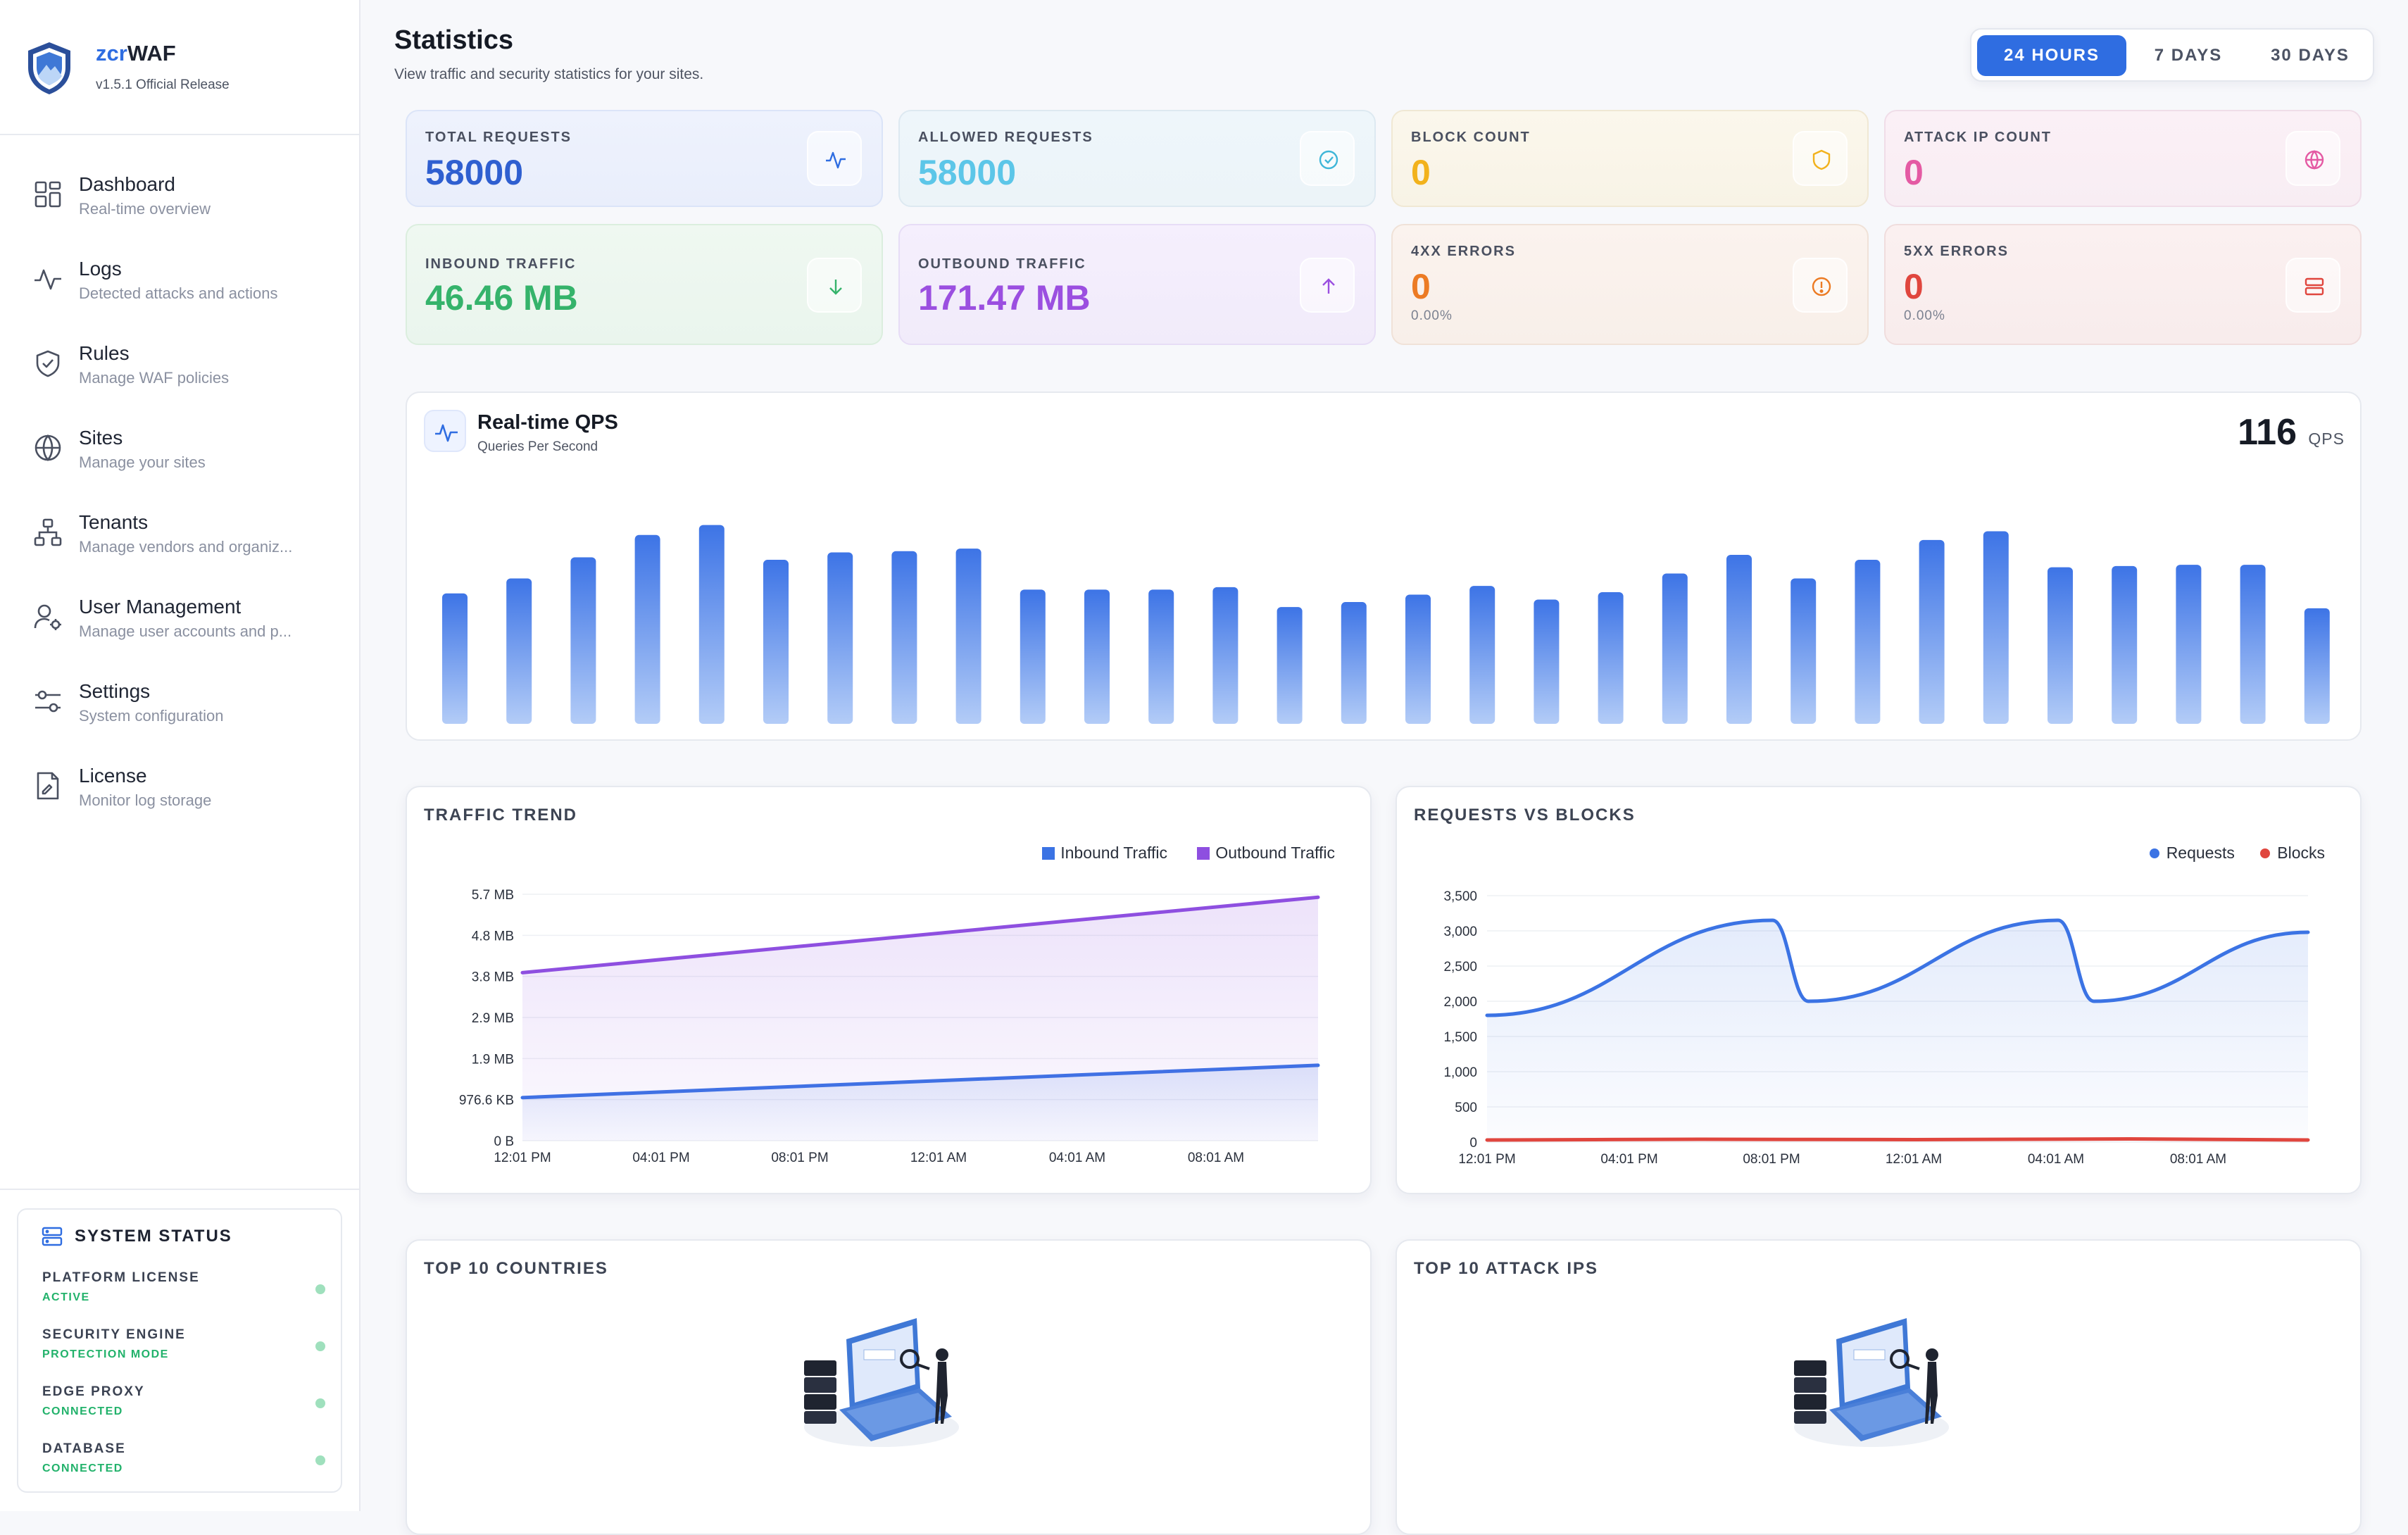 This screenshot has width=2408, height=1535. What do you see at coordinates (644, 284) in the screenshot?
I see `stat-card-inbound-traffic: INBOUND TRAFFIC 46.46 MB` at bounding box center [644, 284].